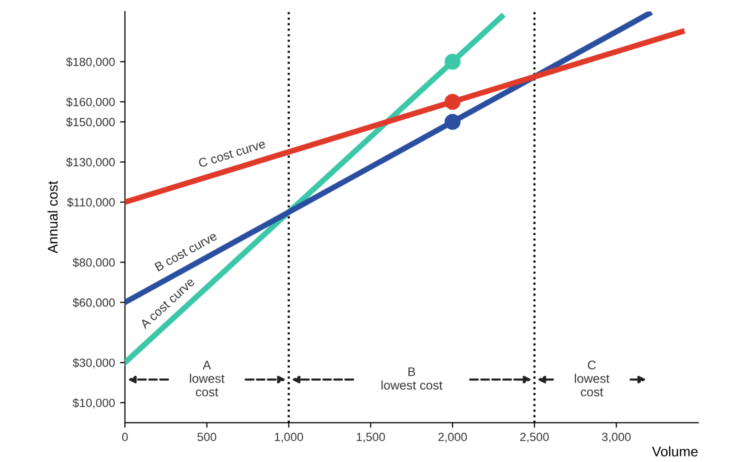  I want to click on y-tick-label: $10,000, so click(93, 403).